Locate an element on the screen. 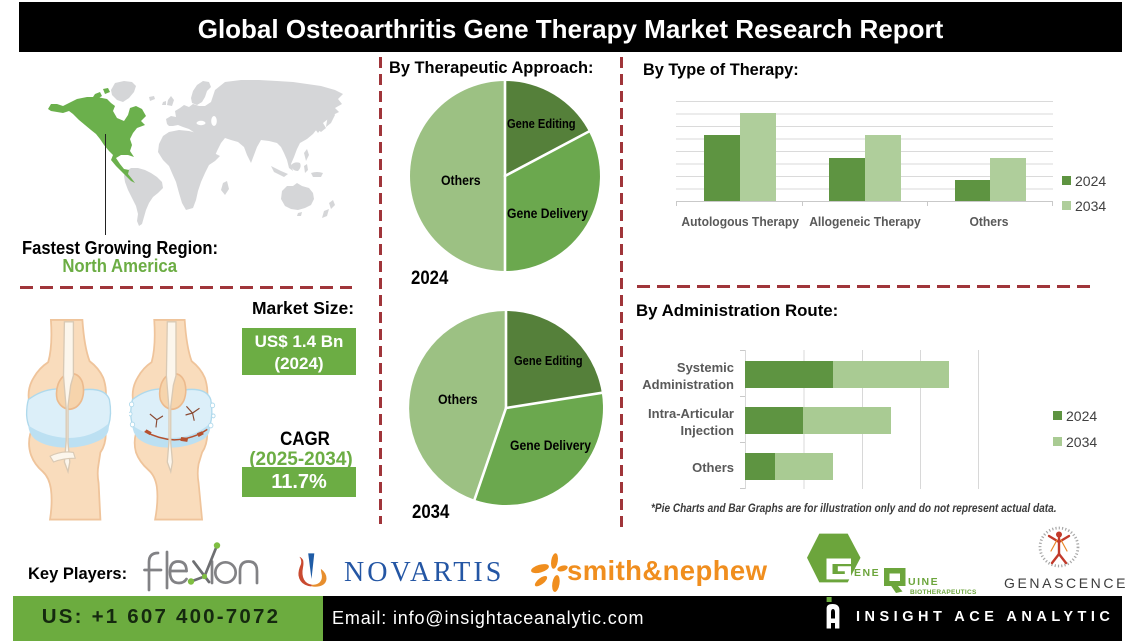 The width and height of the screenshot is (1140, 641). svg-text: BIOTHERAPEUTICS is located at coordinates (943, 592).